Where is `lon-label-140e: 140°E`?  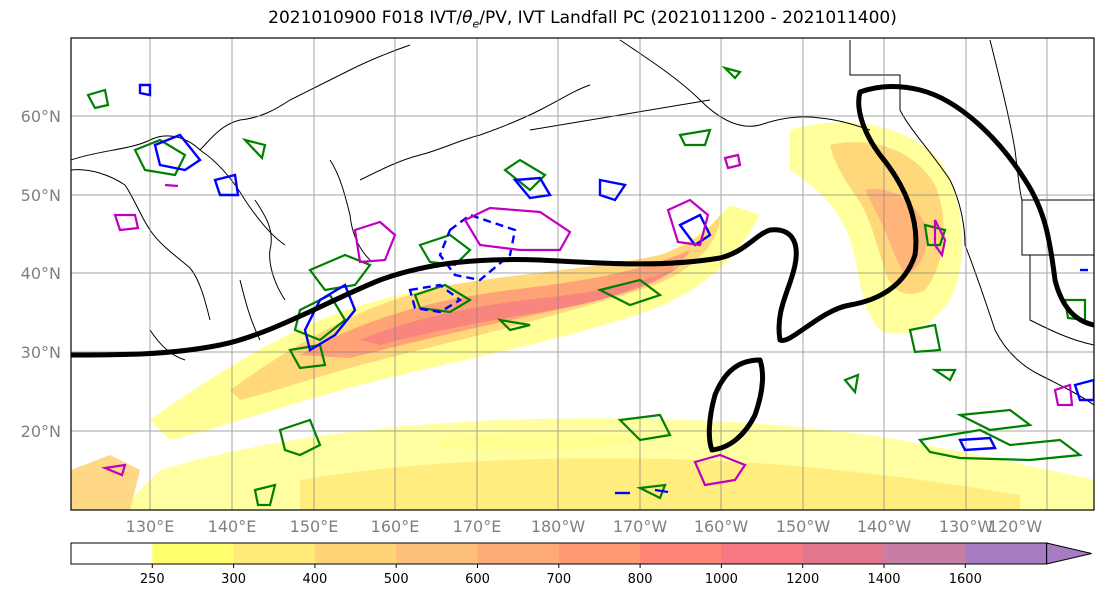 lon-label-140e: 140°E is located at coordinates (232, 526).